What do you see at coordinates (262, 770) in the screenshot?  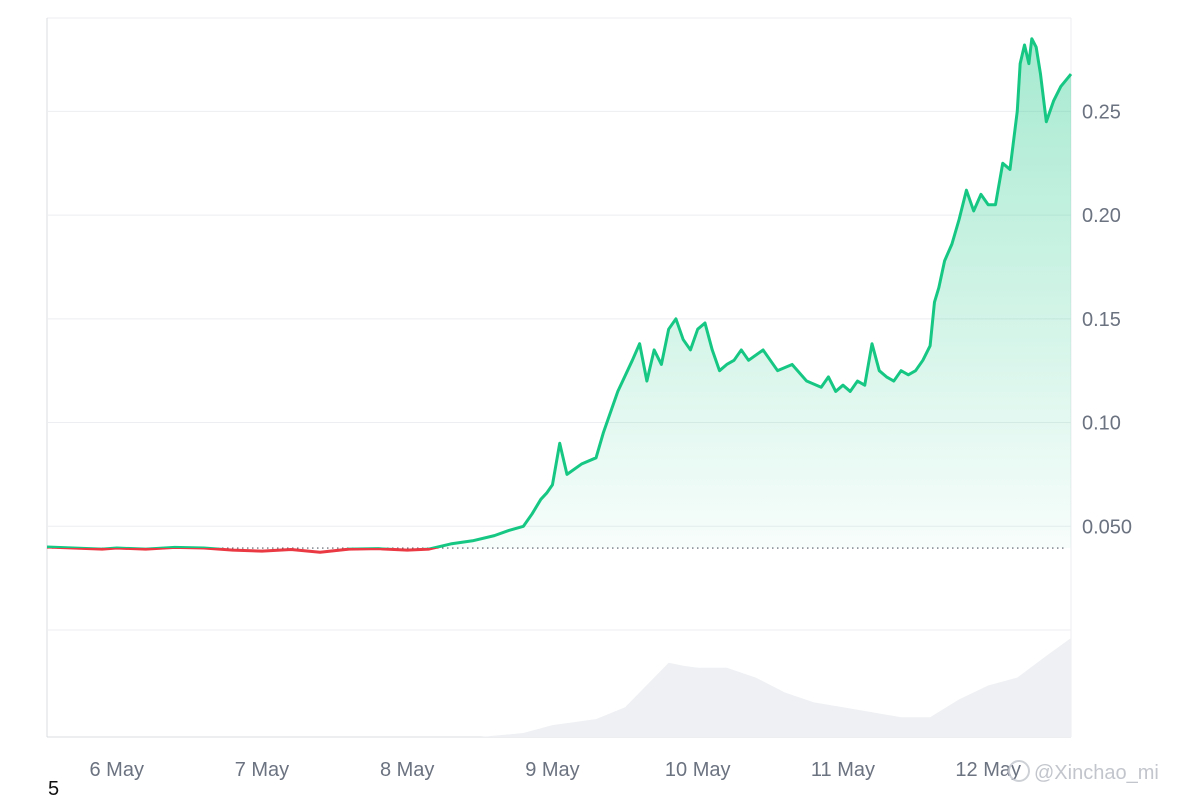 I see `x-tick-label: 7 May` at bounding box center [262, 770].